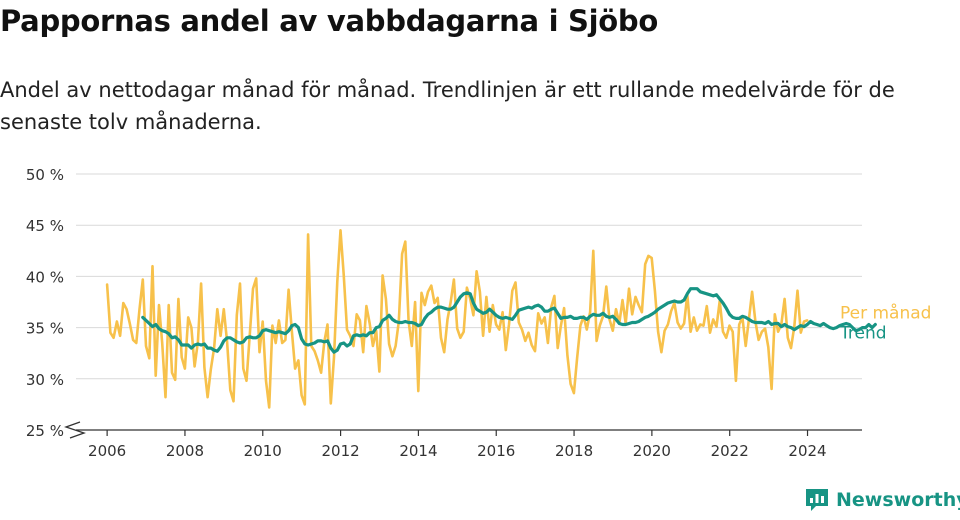 This screenshot has height=520, width=960. I want to click on x-tick-label: 2024, so click(807, 451).